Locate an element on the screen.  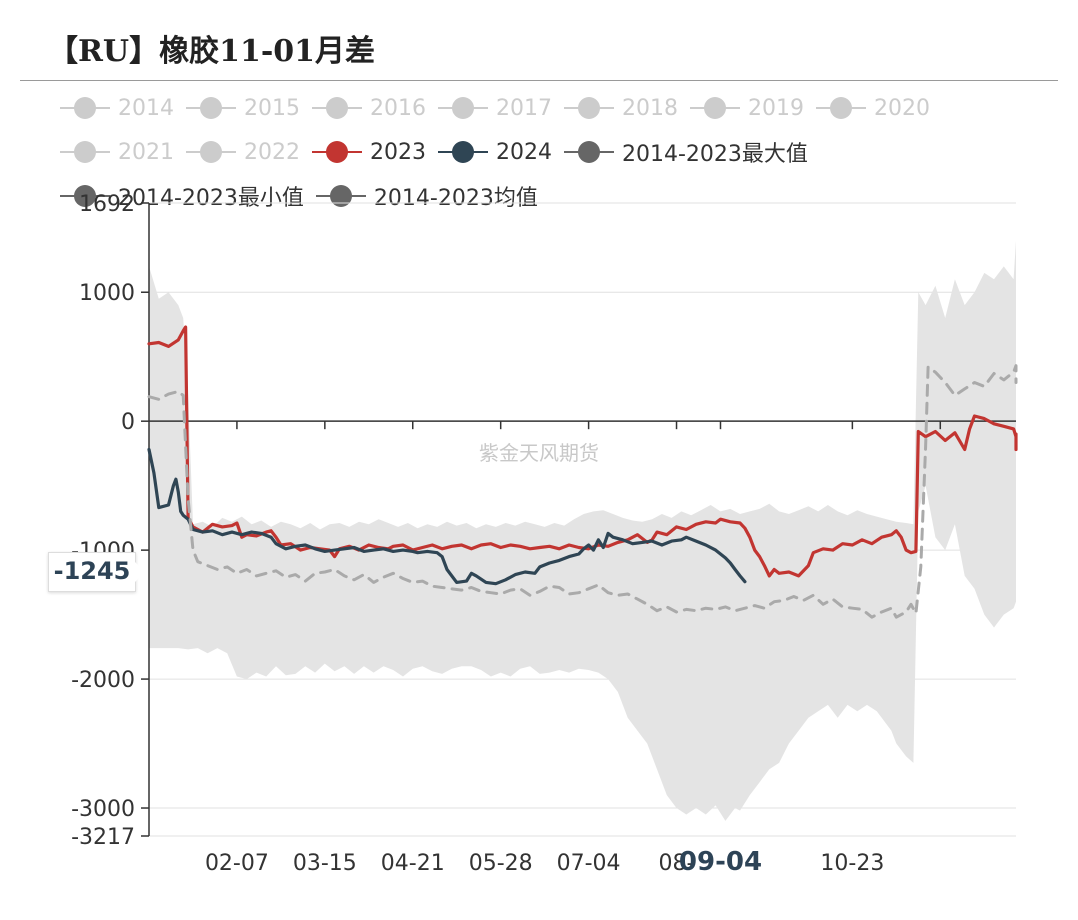
legend-item: 2020 is located at coordinates (873, 108).